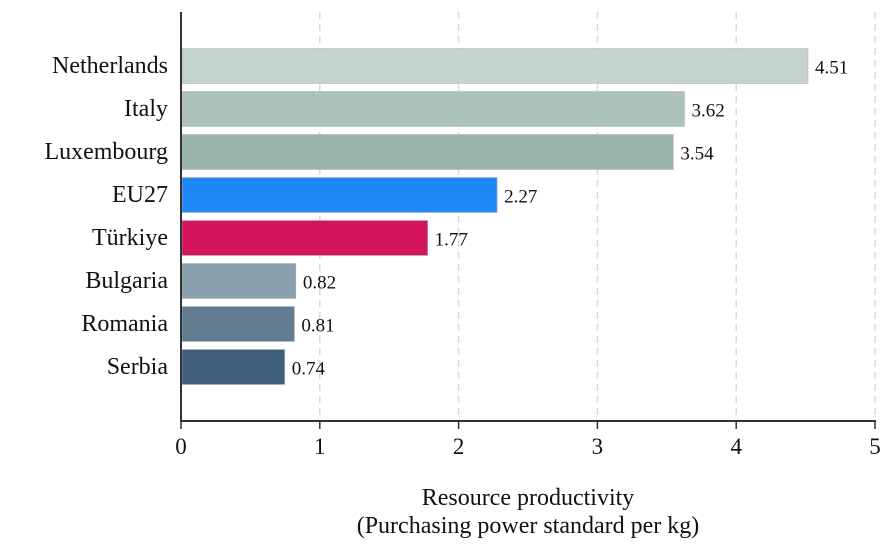 This screenshot has height=548, width=894. What do you see at coordinates (495, 66) in the screenshot?
I see `bar-netherlands` at bounding box center [495, 66].